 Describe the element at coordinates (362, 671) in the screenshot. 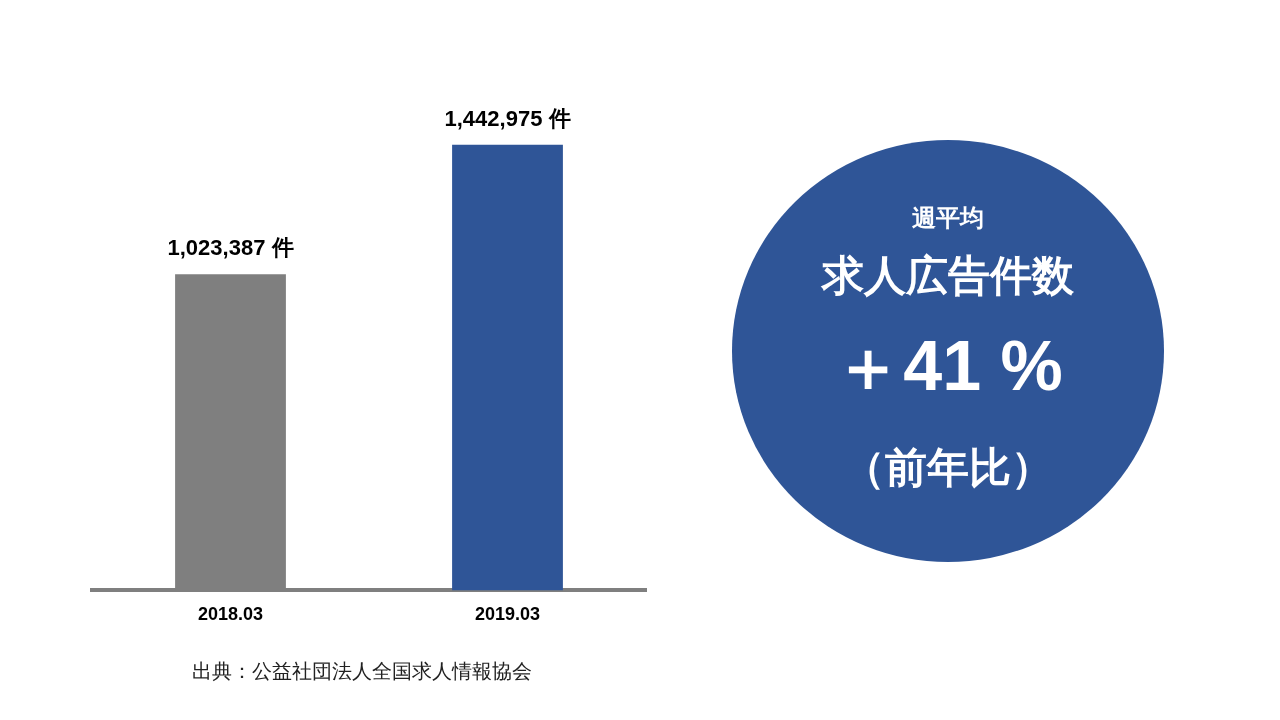

I see `source-note: 出典：公益社団法人全国求人情報協会` at that location.